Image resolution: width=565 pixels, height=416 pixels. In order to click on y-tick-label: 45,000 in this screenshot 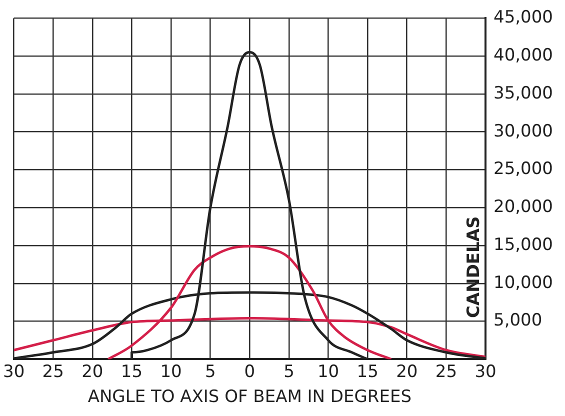, I will do `click(523, 18)`.